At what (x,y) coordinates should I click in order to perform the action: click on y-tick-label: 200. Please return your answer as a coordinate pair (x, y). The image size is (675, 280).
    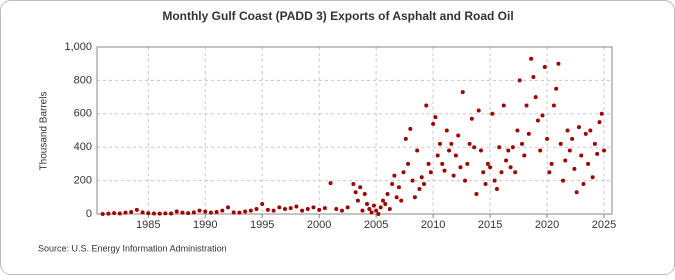
    Looking at the image, I should click on (83, 181).